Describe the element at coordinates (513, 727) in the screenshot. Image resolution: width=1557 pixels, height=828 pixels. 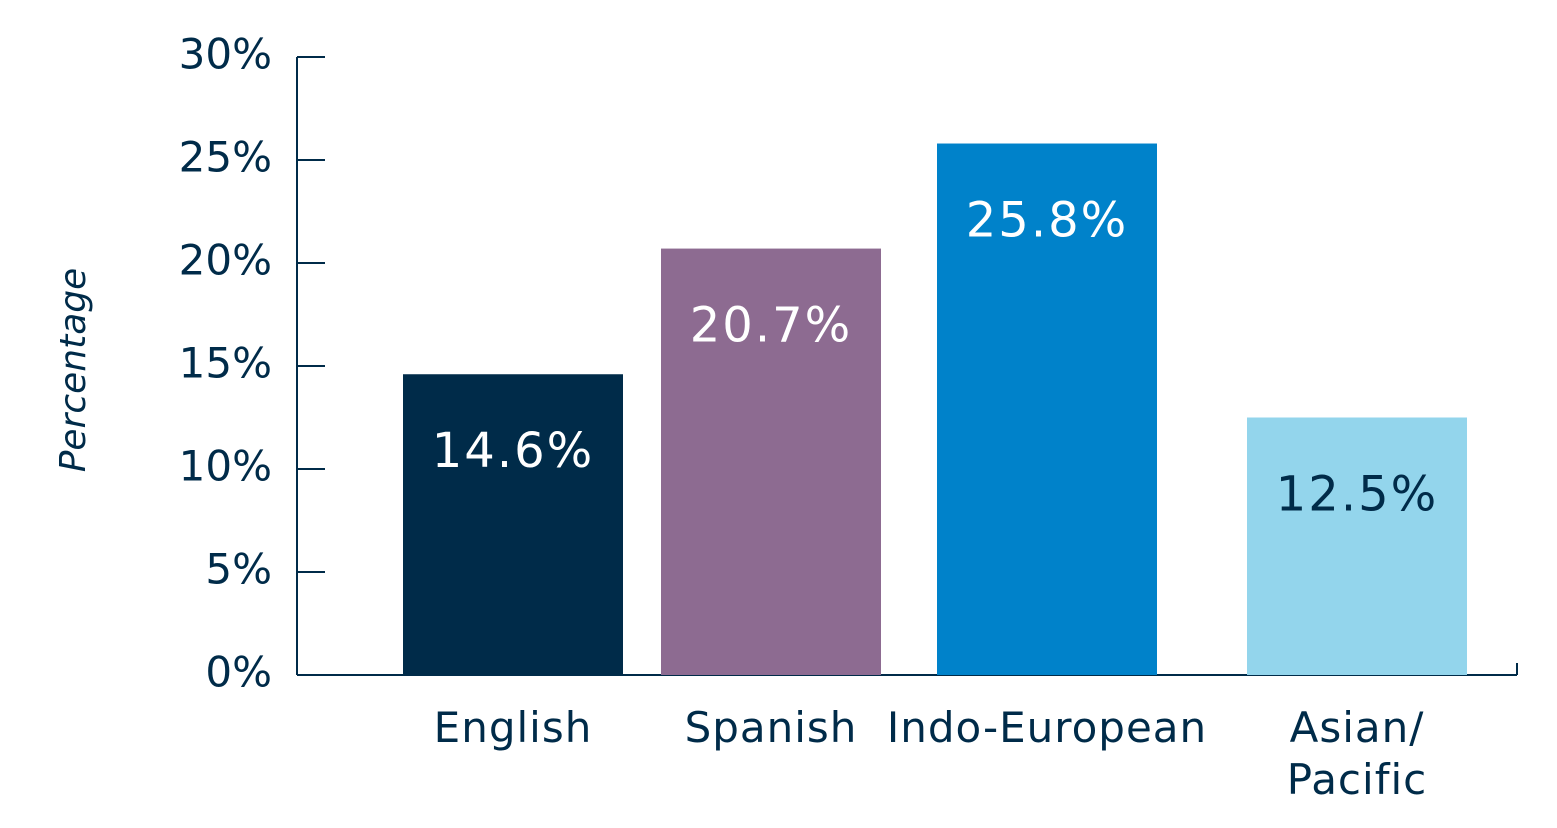
I see `x-tick-label: English` at that location.